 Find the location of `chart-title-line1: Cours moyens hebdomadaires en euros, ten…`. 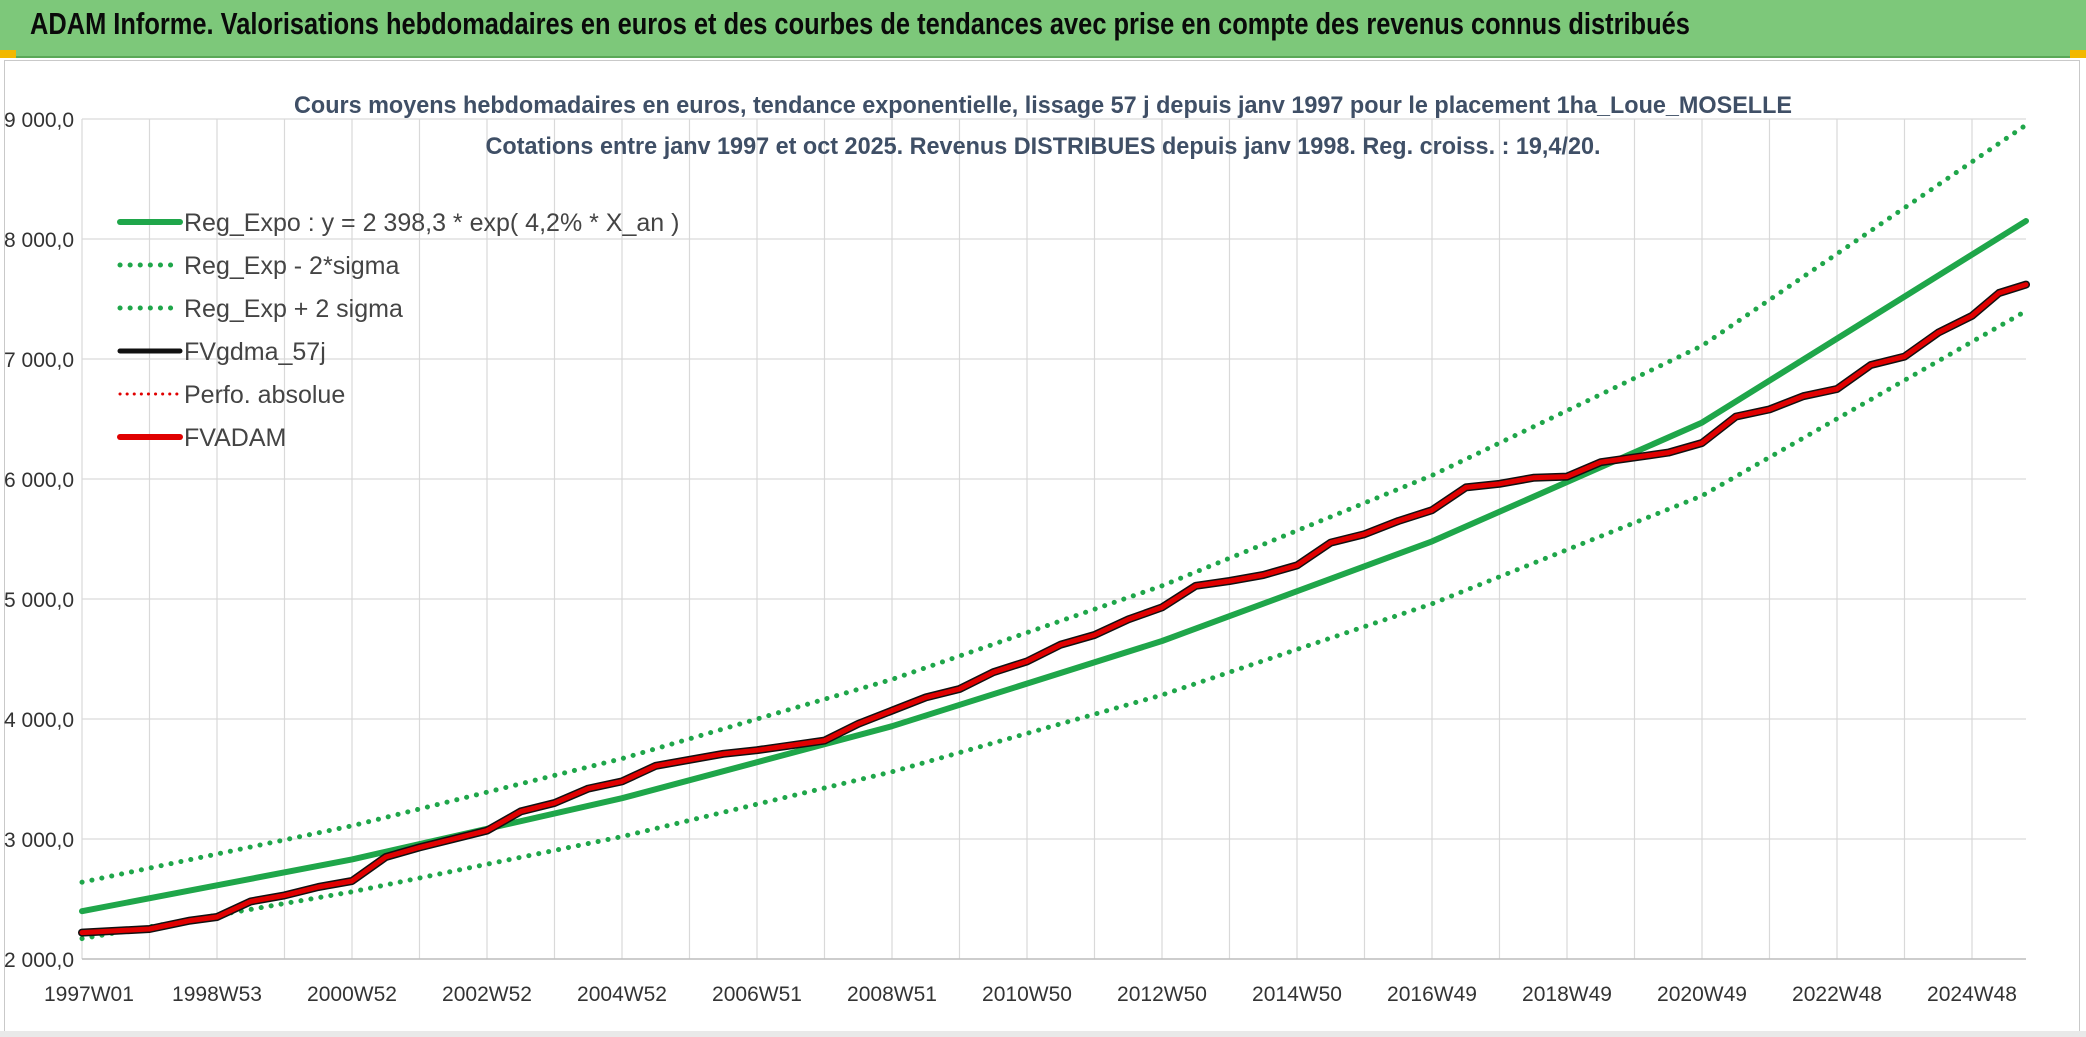

chart-title-line1: Cours moyens hebdomadaires en euros, ten… is located at coordinates (1043, 105).